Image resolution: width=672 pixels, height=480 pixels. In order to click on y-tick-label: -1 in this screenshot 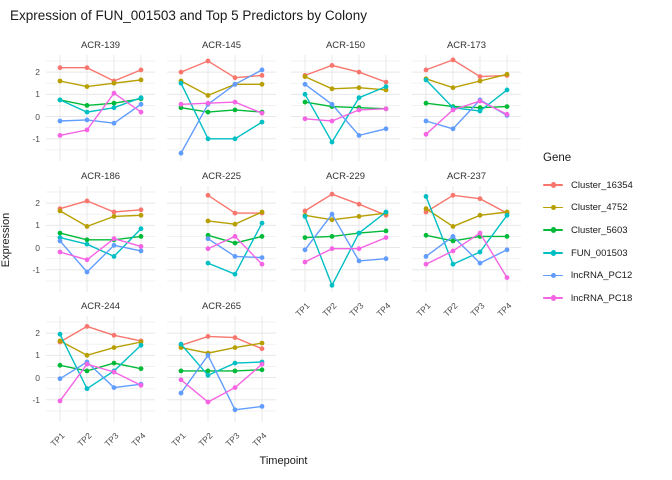, I will do `click(36, 269)`.